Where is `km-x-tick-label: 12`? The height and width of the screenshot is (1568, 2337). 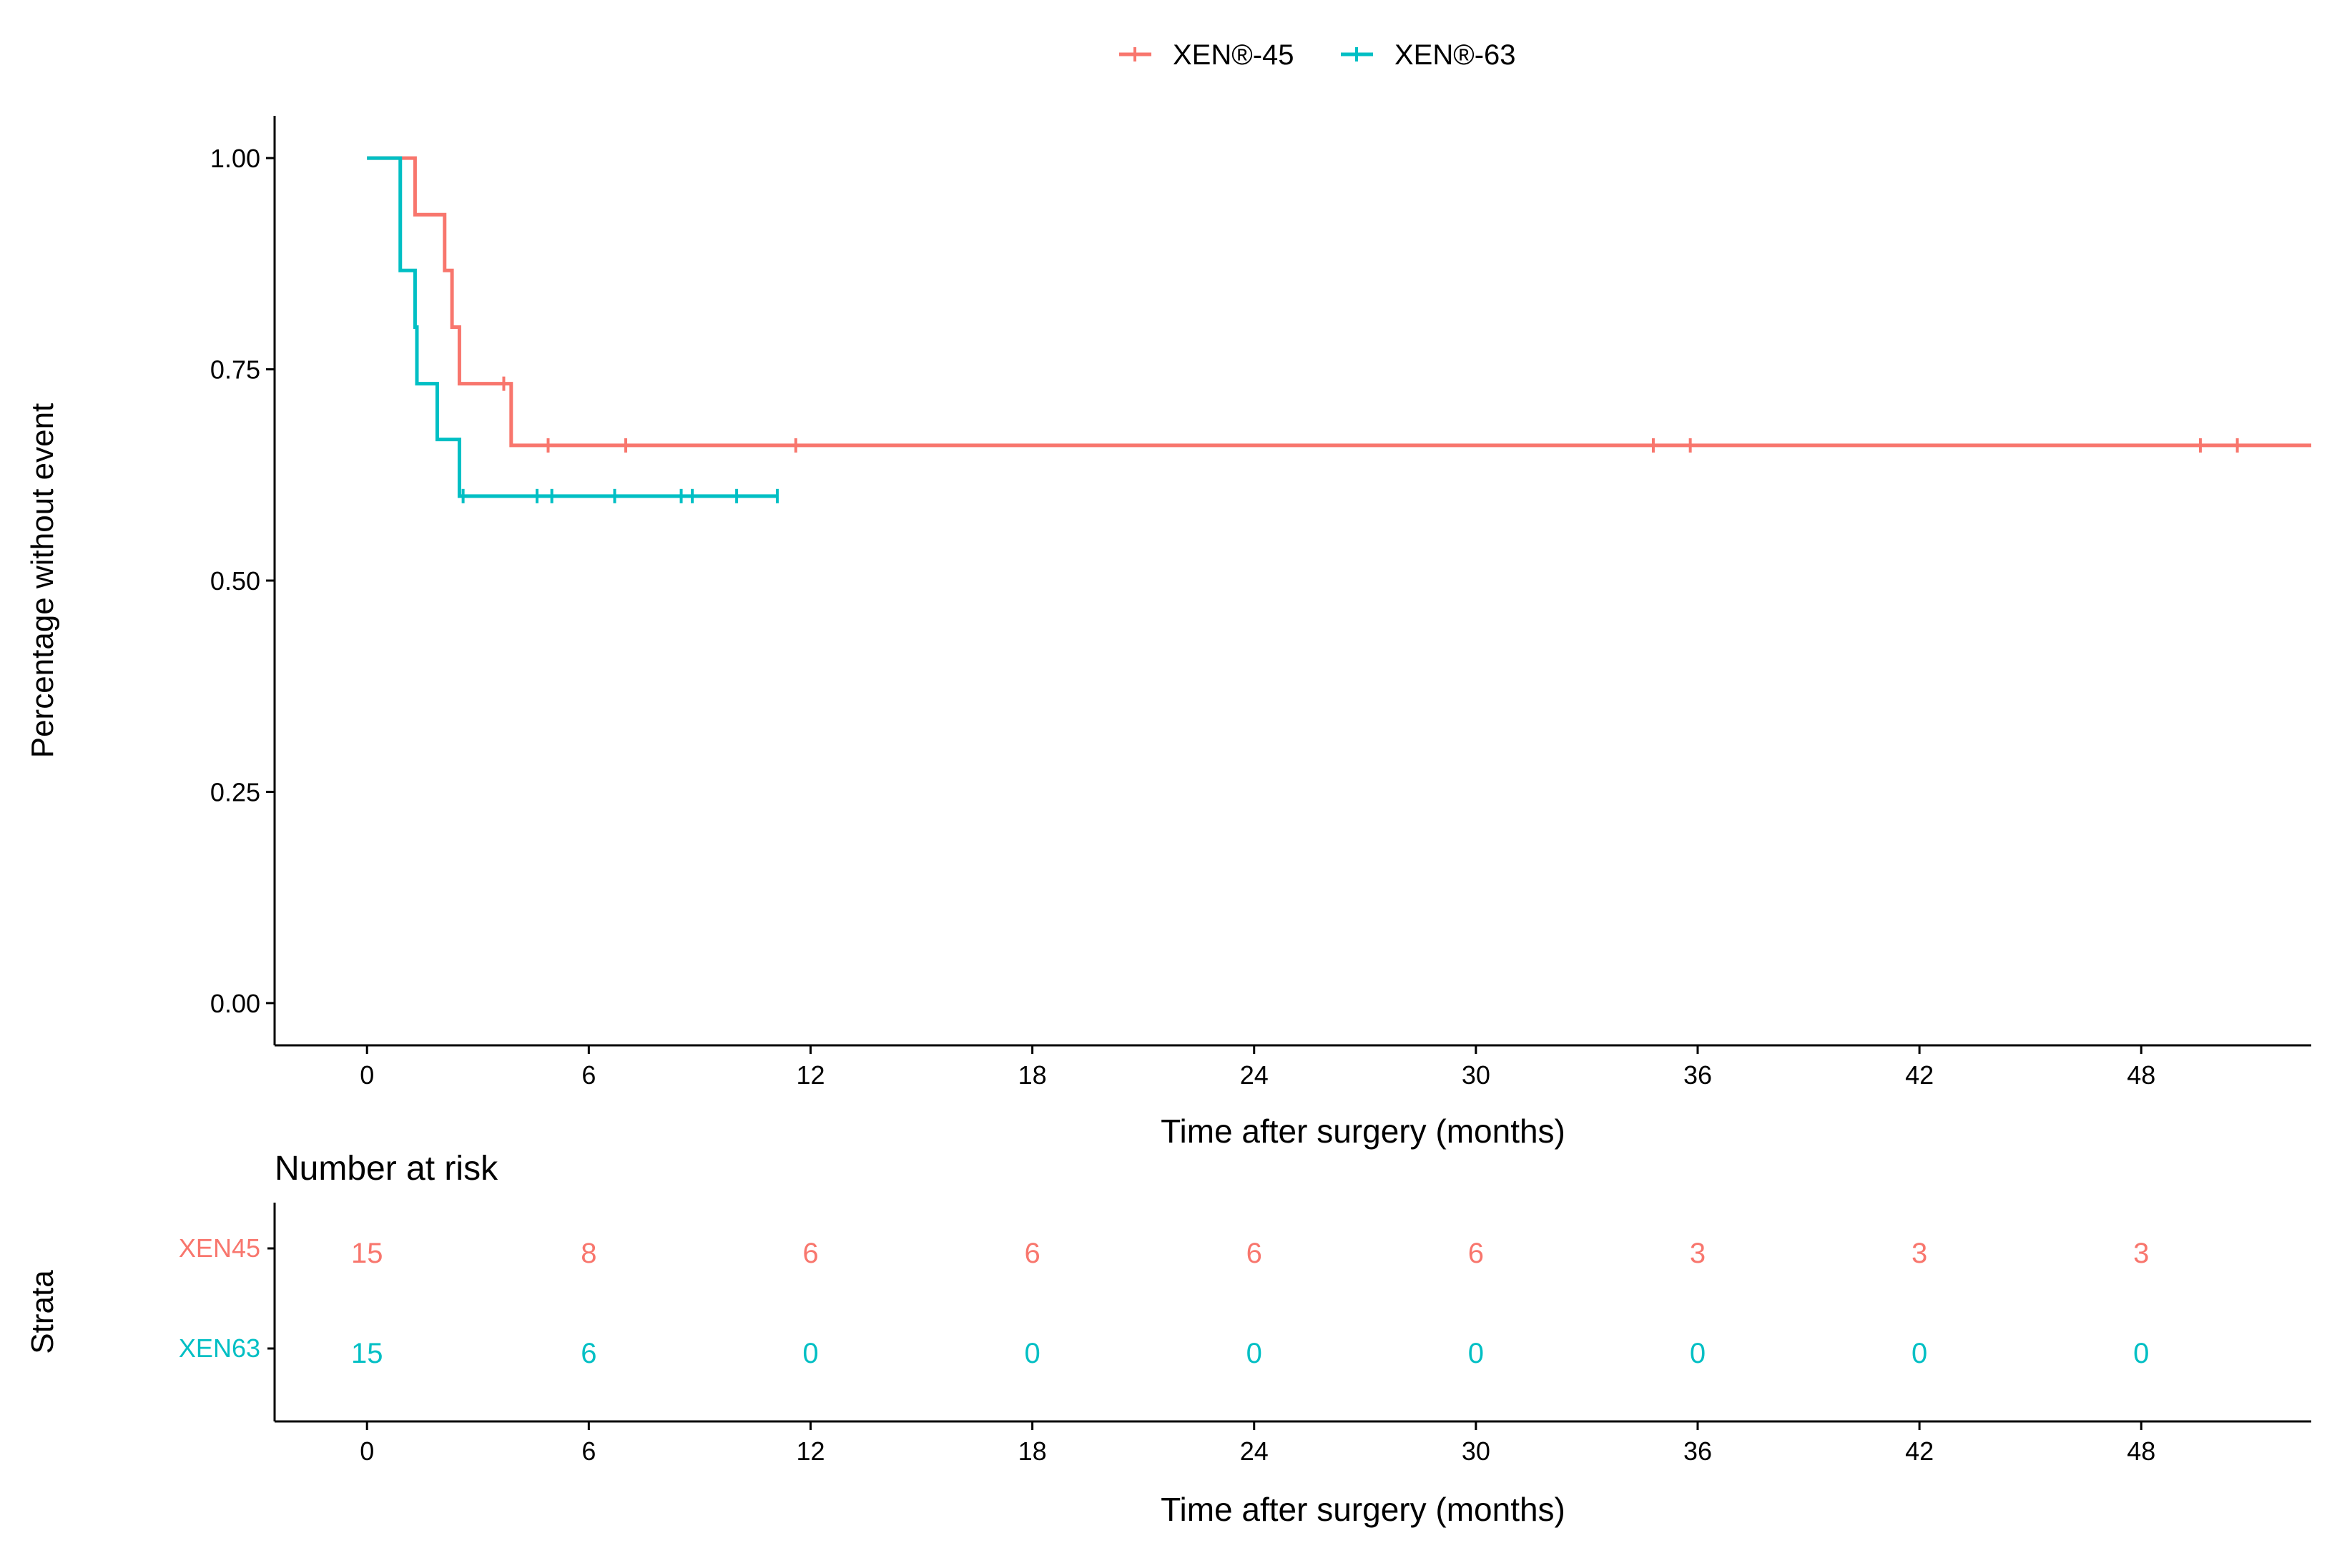
km-x-tick-label: 12 is located at coordinates (811, 1075).